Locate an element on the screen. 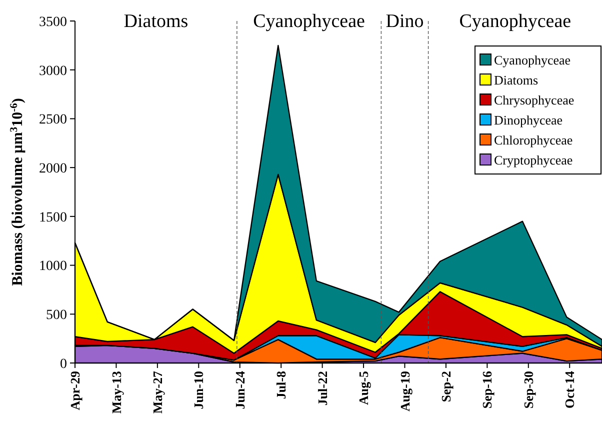  x-tick-label: Sep-30 is located at coordinates (528, 390).